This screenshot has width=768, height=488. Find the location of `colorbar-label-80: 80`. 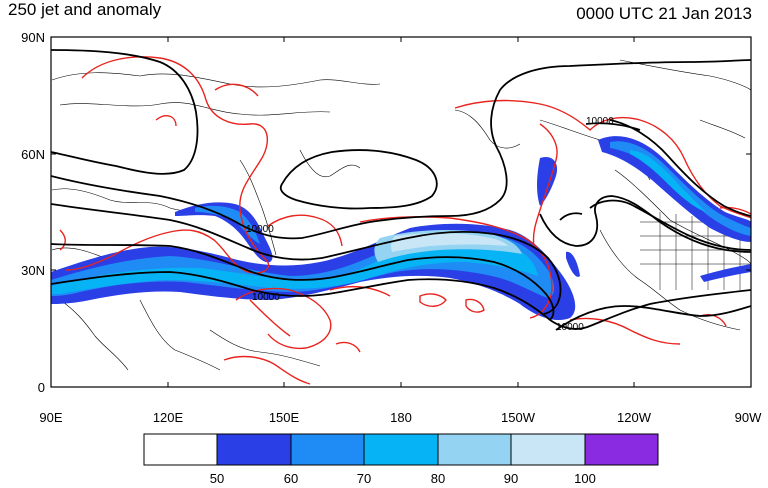

colorbar-label-80: 80 is located at coordinates (438, 478).